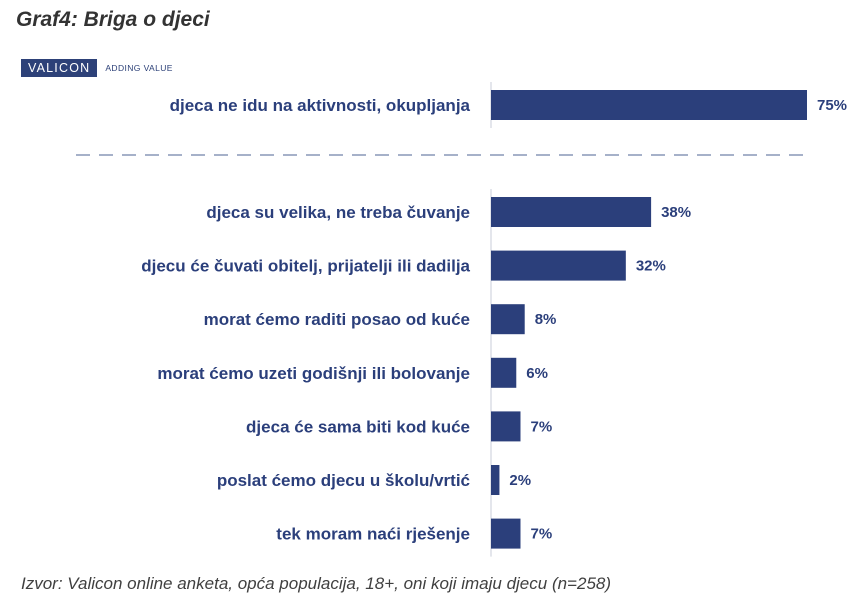  What do you see at coordinates (546, 319) in the screenshot?
I see `value-label: 8%` at bounding box center [546, 319].